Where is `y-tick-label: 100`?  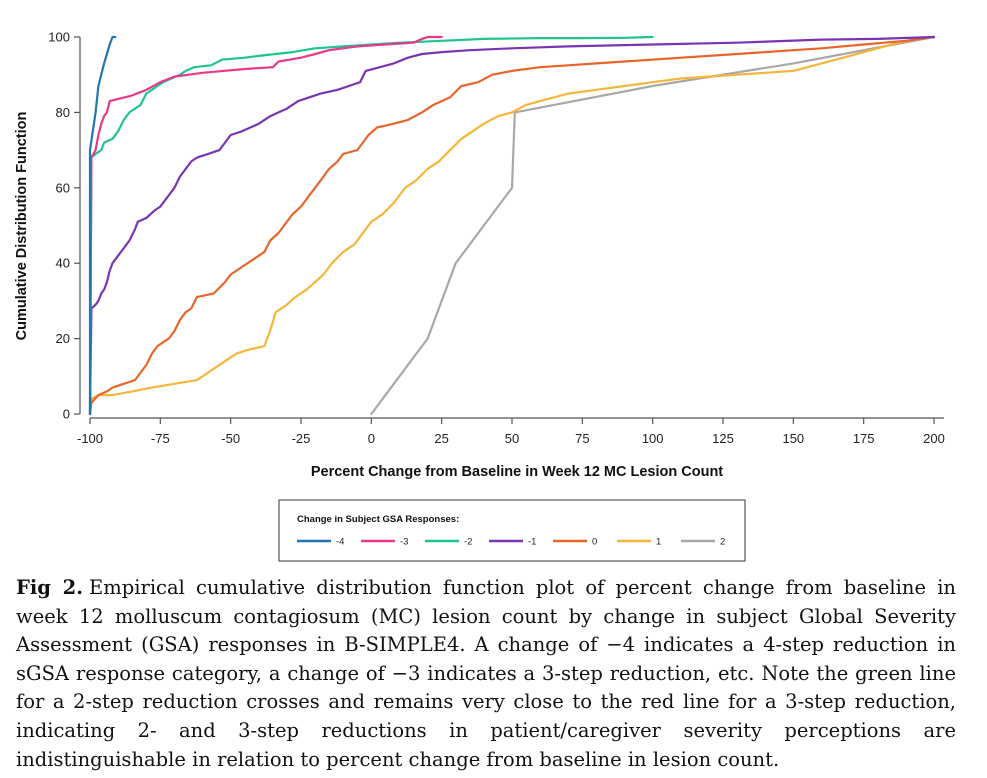
y-tick-label: 100 is located at coordinates (59, 37).